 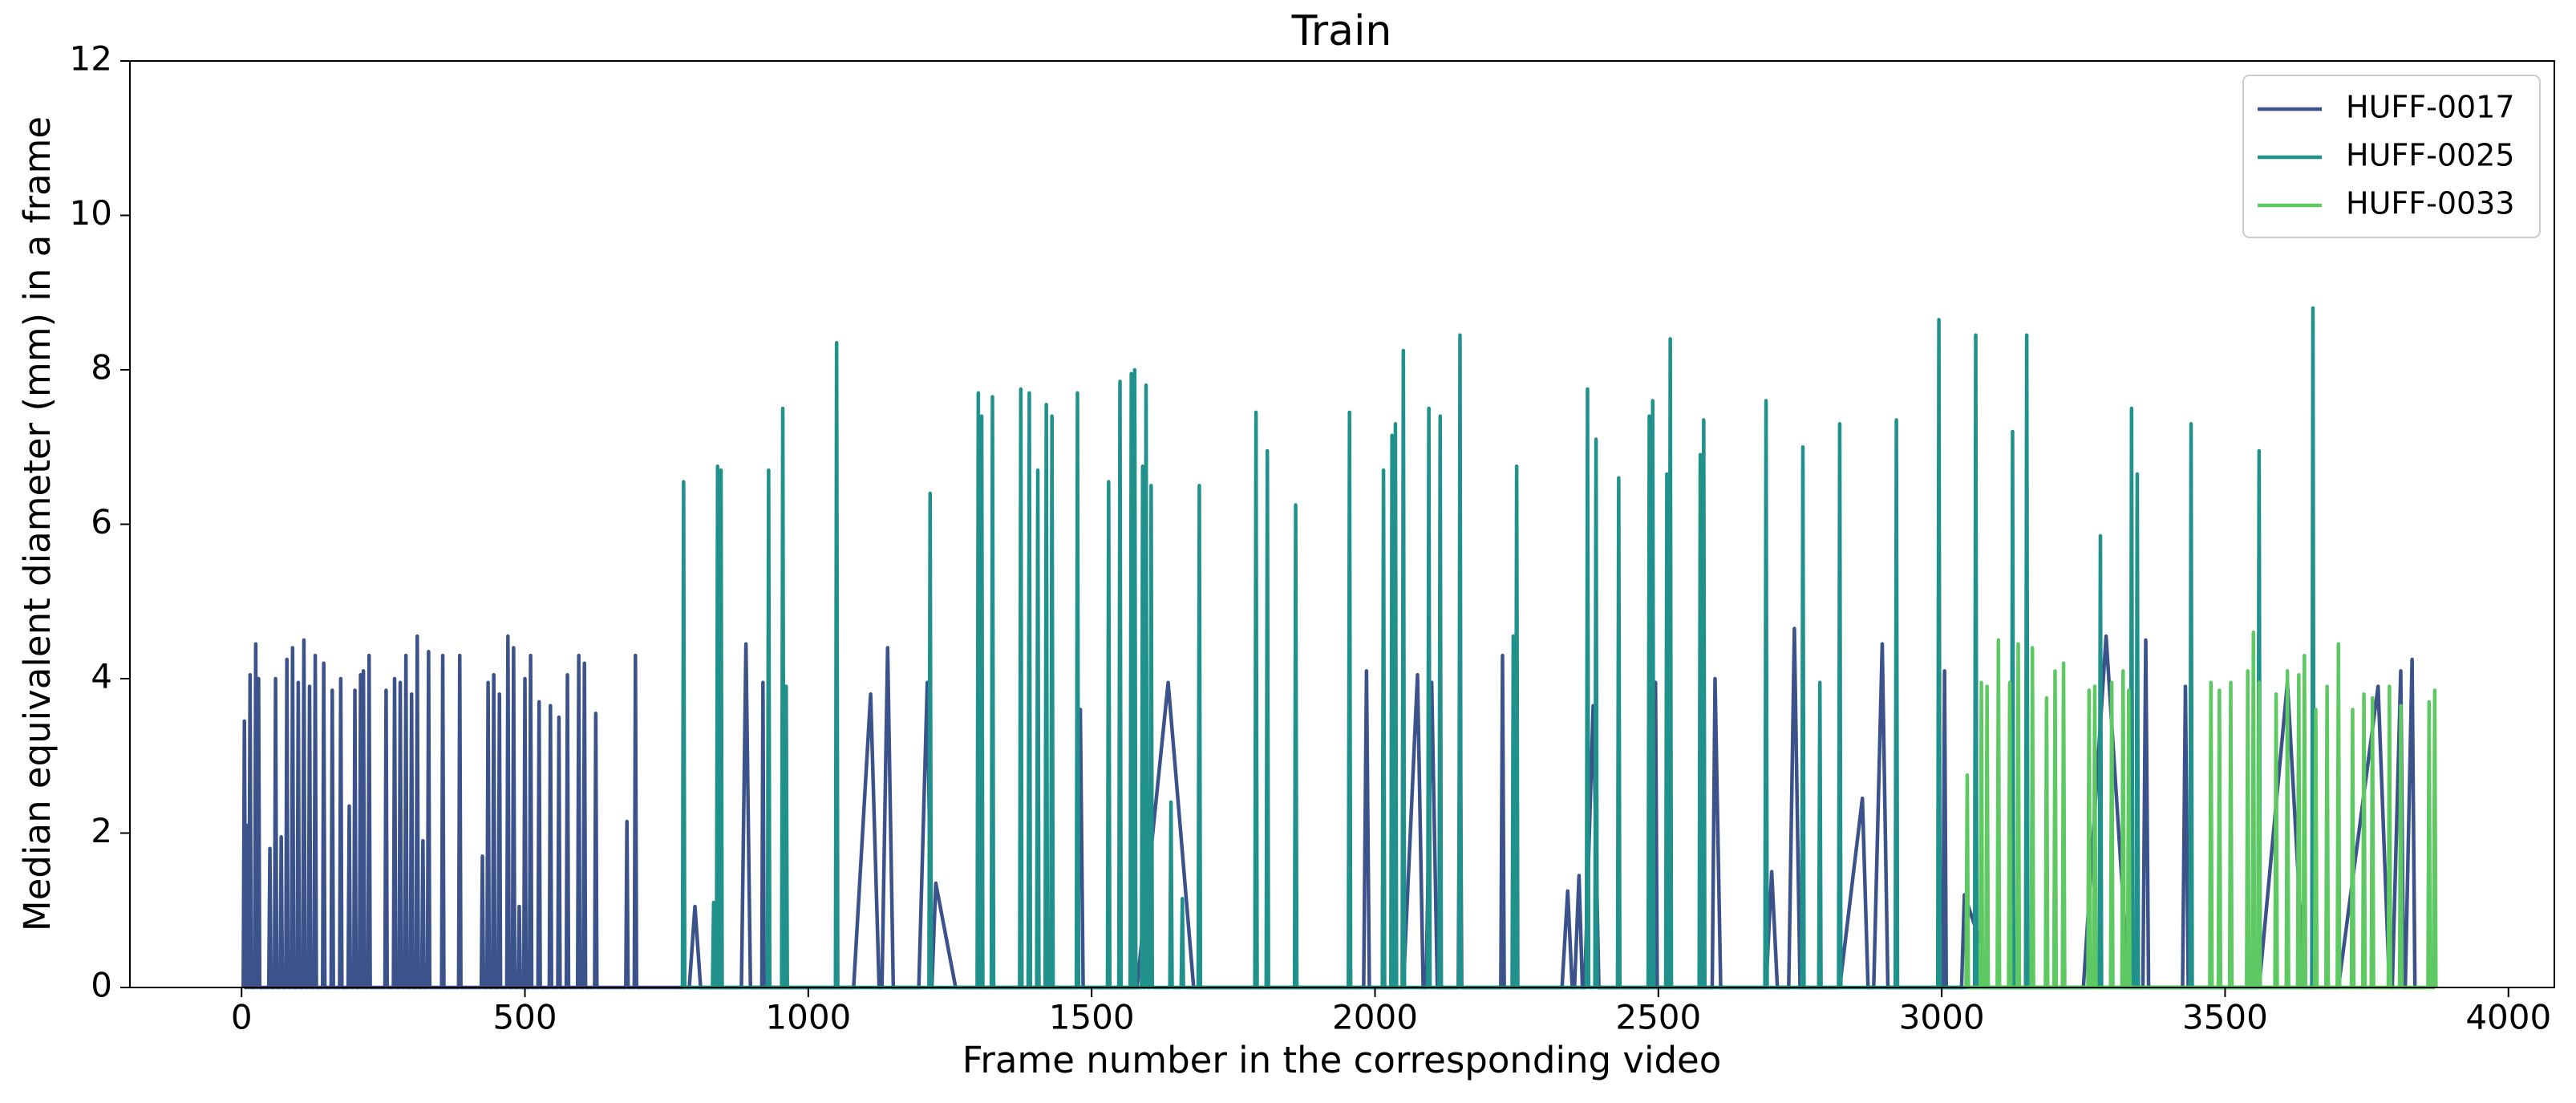 I want to click on x-tick-label: 2500, so click(x=1658, y=1017).